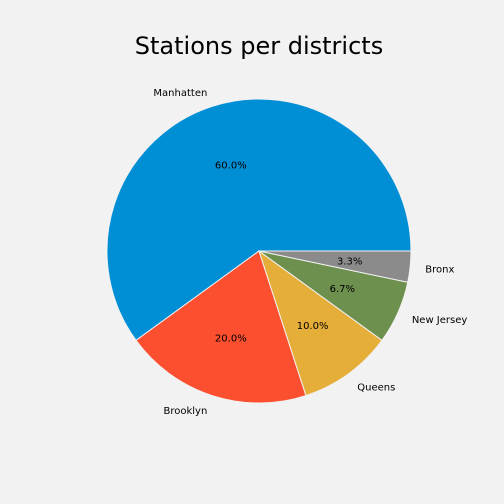 Image resolution: width=504 pixels, height=504 pixels. I want to click on slice-label-manhatten: Manhatten, so click(180, 93).